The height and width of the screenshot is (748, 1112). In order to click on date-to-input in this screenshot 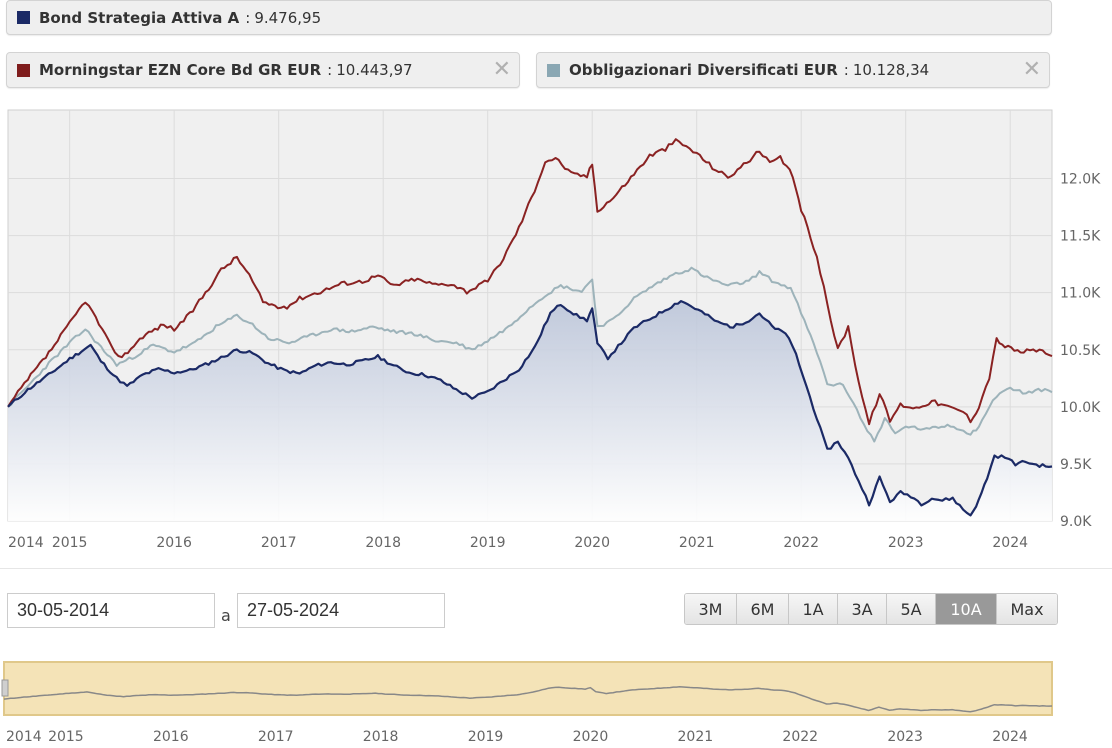, I will do `click(341, 610)`.